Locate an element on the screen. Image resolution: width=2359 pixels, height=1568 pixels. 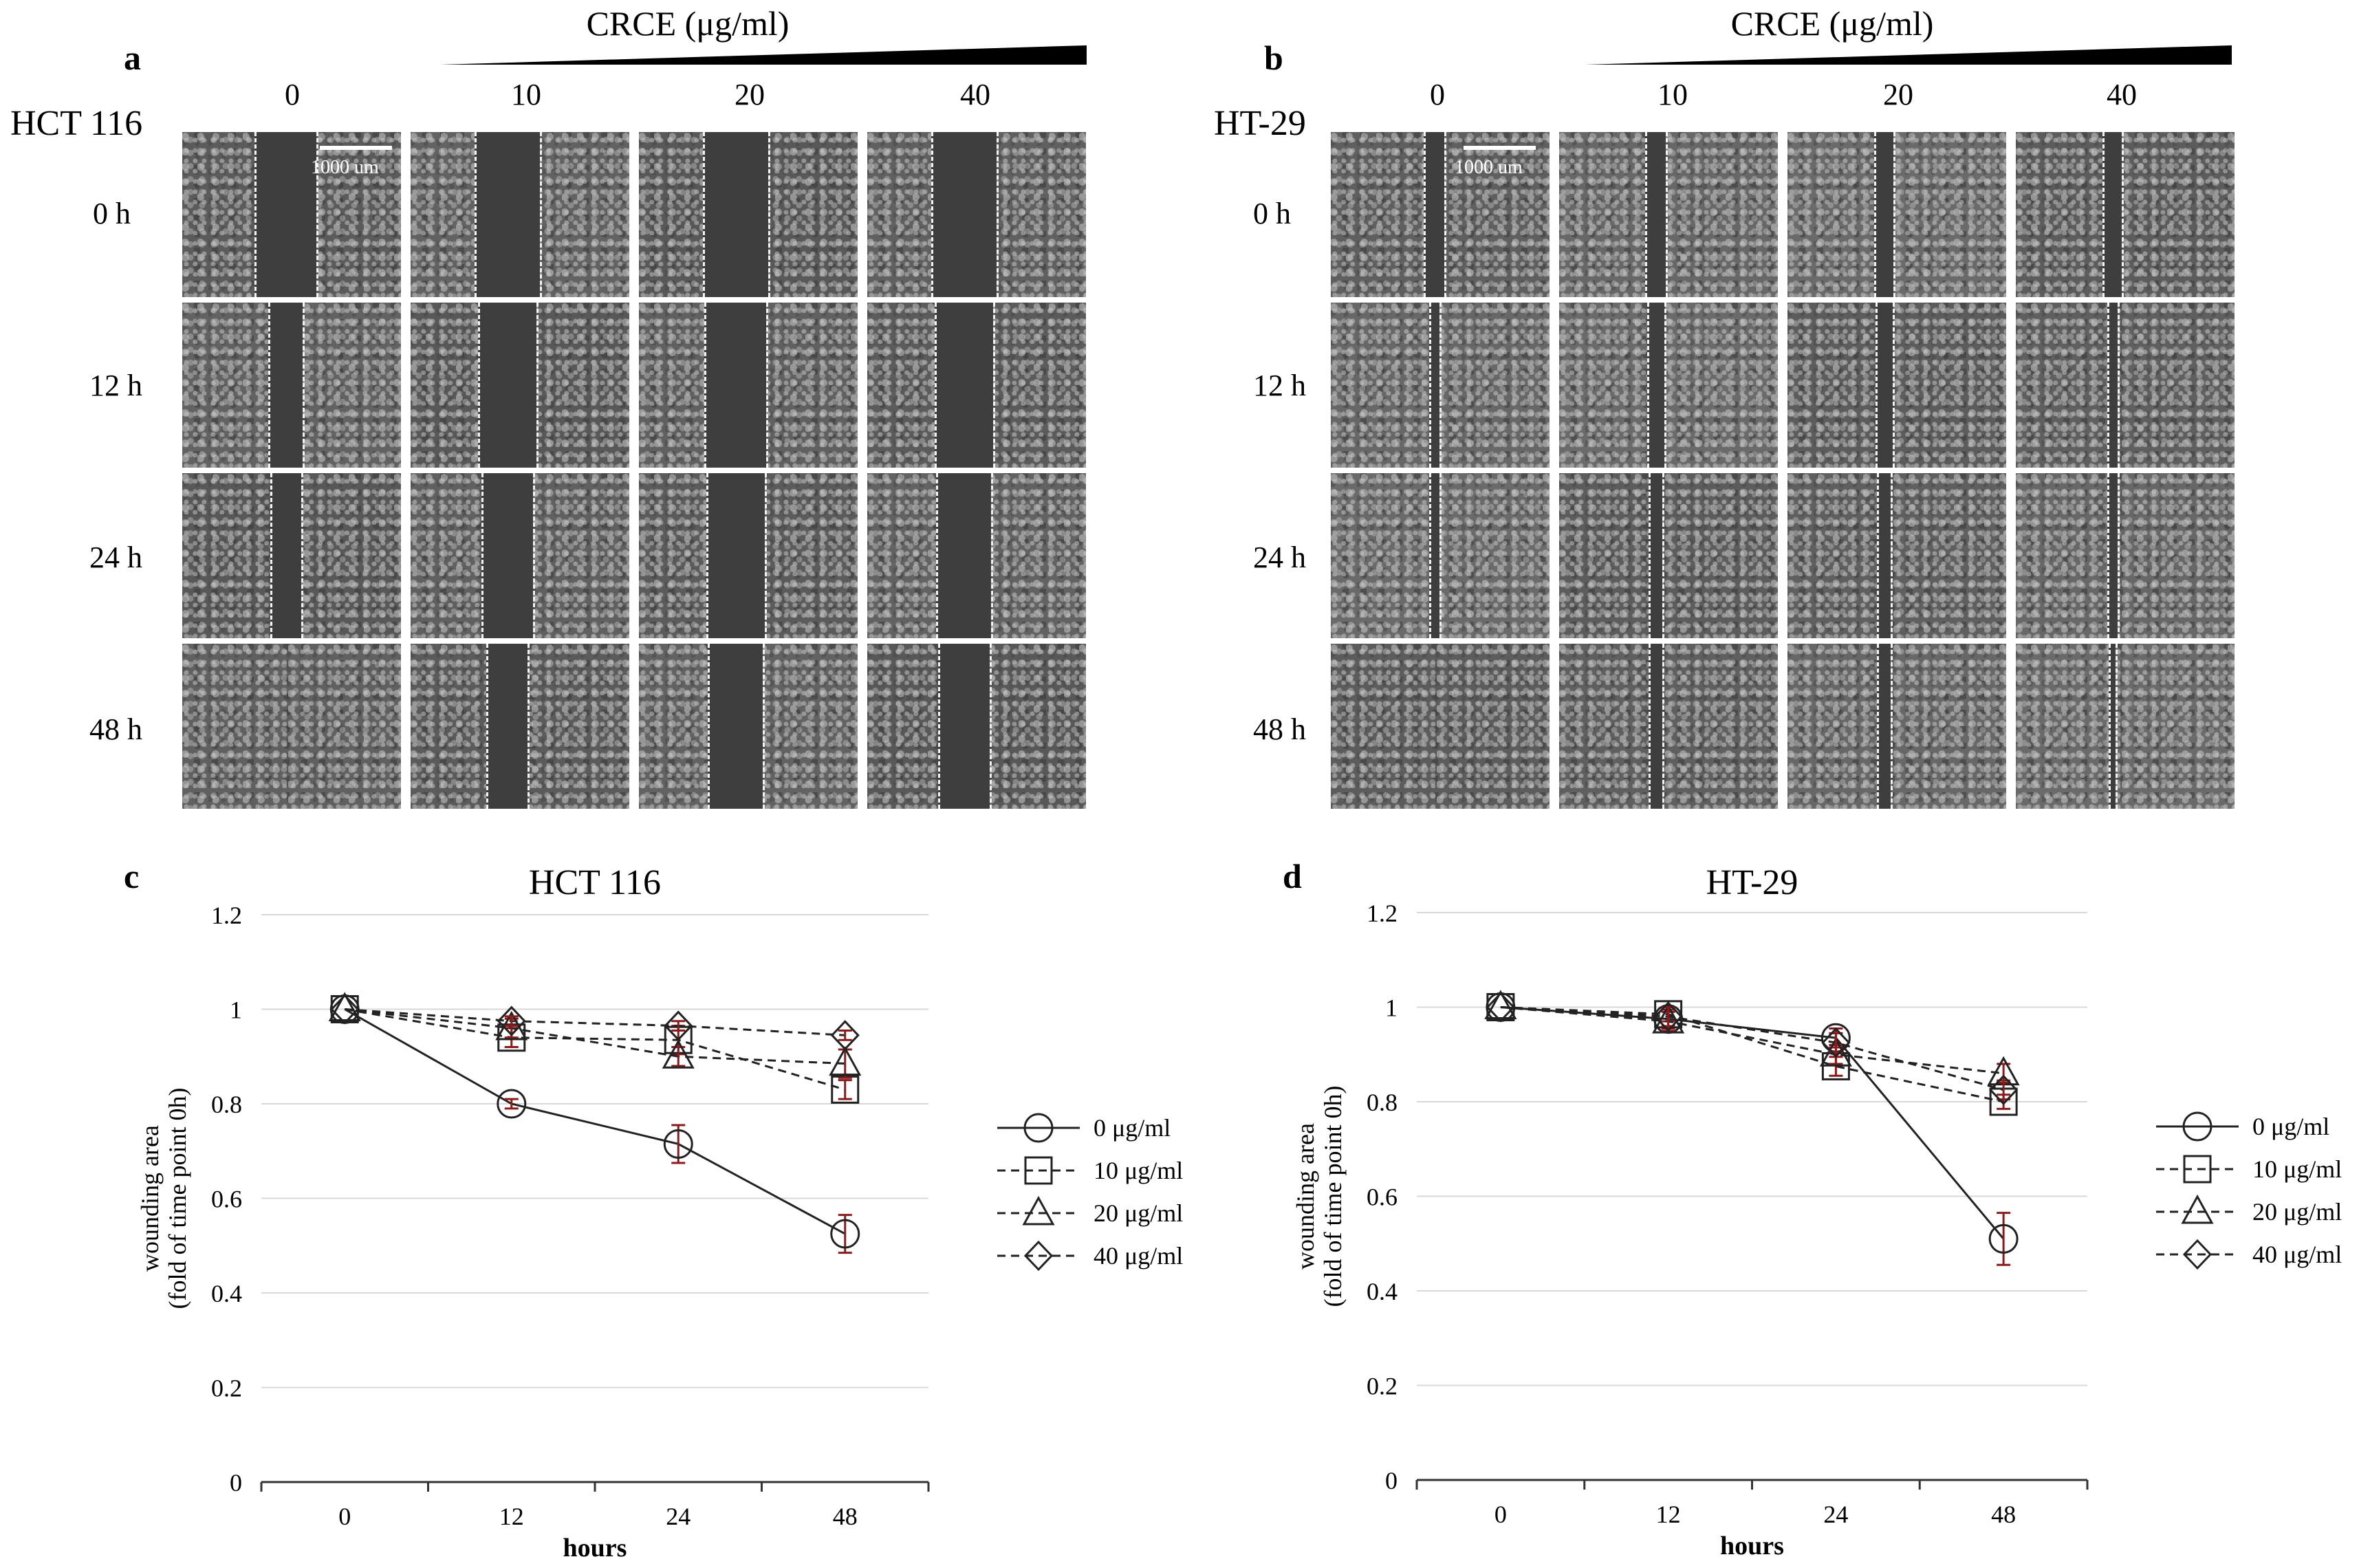
panel-letter-b: b is located at coordinates (1273, 58).